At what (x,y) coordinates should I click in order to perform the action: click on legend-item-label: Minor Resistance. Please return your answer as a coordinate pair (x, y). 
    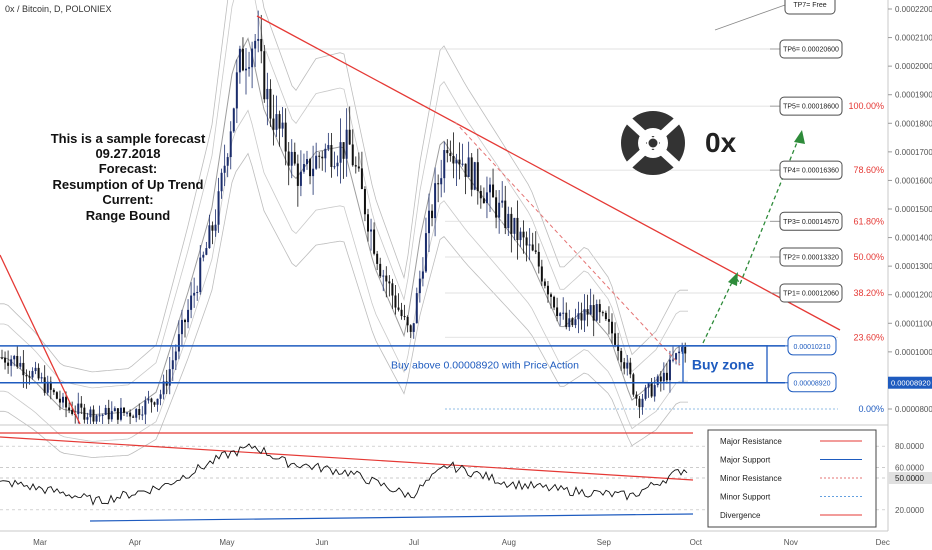
    Looking at the image, I should click on (751, 478).